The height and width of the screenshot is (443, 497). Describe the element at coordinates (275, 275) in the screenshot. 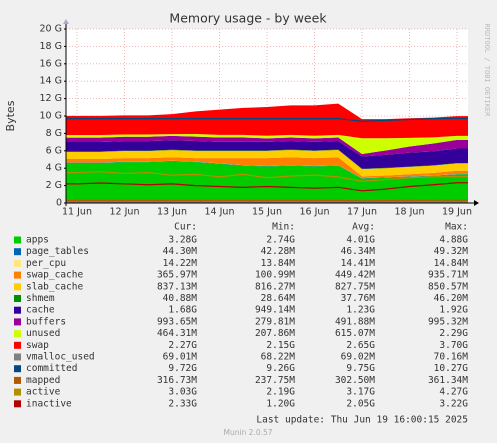

I see `legend-stat: 100.99M` at that location.